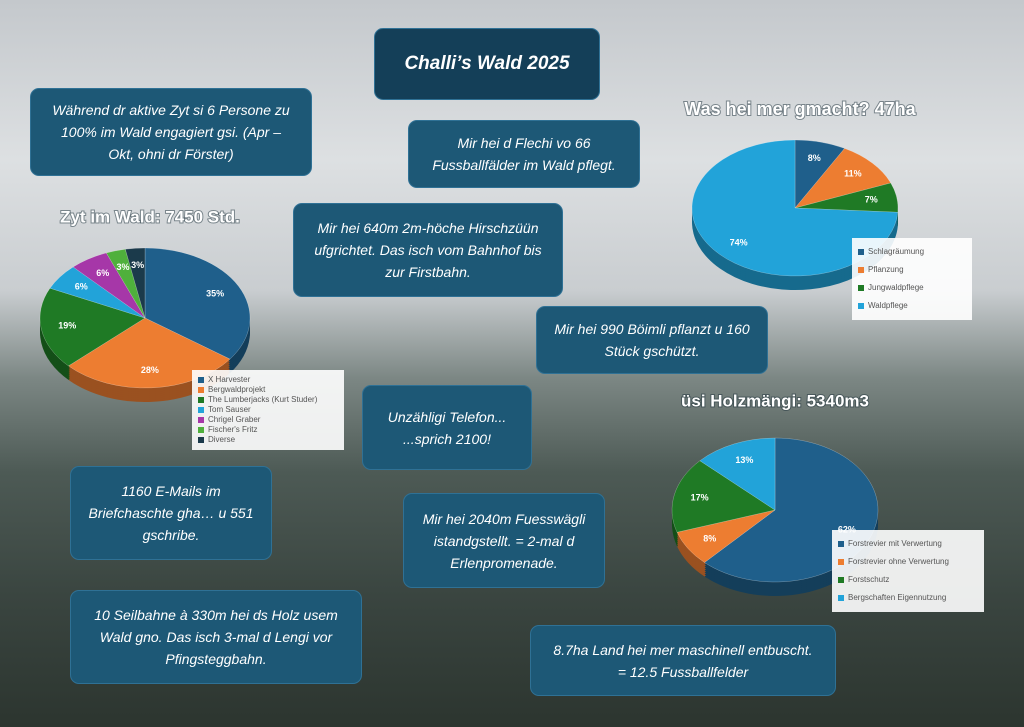 Image resolution: width=1024 pixels, height=727 pixels. What do you see at coordinates (67, 326) in the screenshot?
I see `data-label: 19%` at bounding box center [67, 326].